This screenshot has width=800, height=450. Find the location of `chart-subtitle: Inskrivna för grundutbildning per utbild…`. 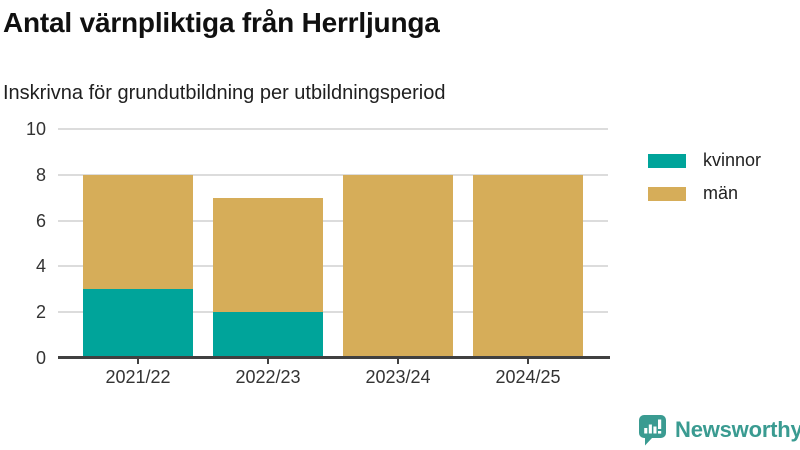

chart-subtitle: Inskrivna för grundutbildning per utbild… is located at coordinates (224, 93).